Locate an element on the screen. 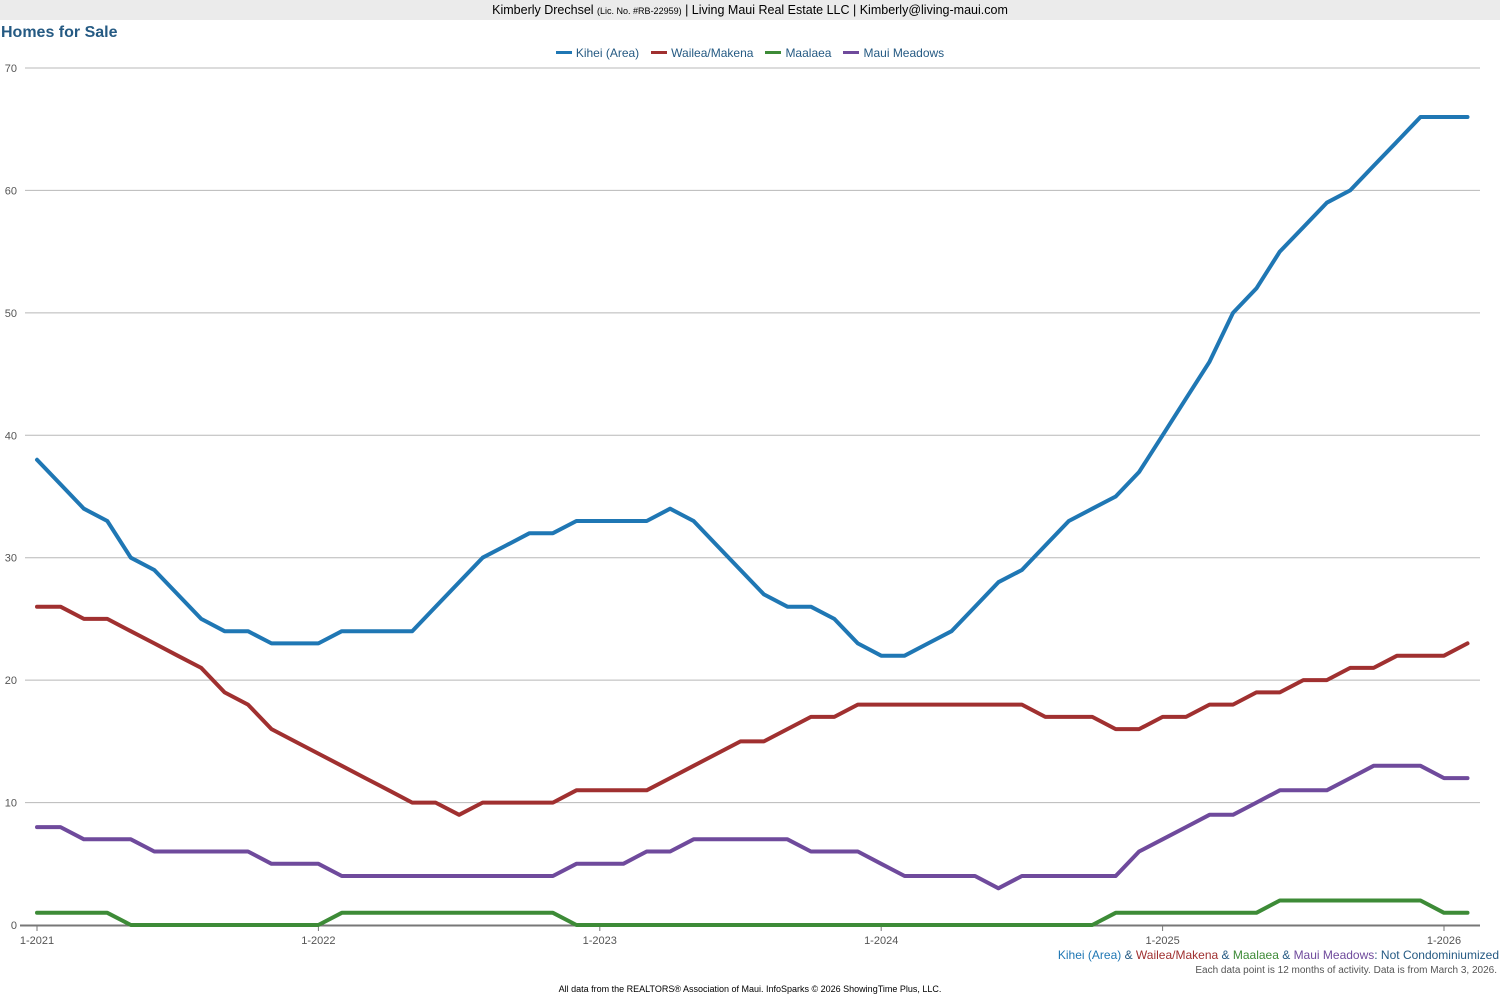  x-tick-label: 1-2022 is located at coordinates (318, 941).